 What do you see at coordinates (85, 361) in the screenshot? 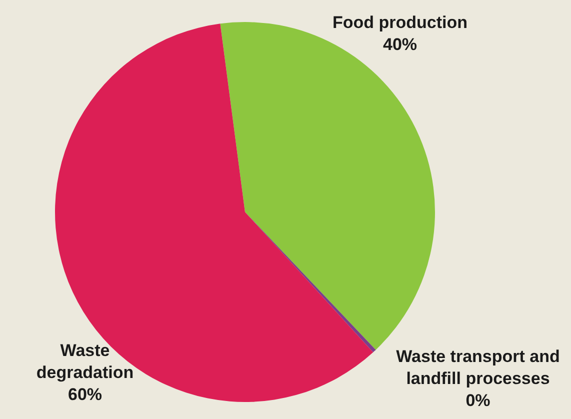
I see `slice-label: Waste degradation` at bounding box center [85, 361].